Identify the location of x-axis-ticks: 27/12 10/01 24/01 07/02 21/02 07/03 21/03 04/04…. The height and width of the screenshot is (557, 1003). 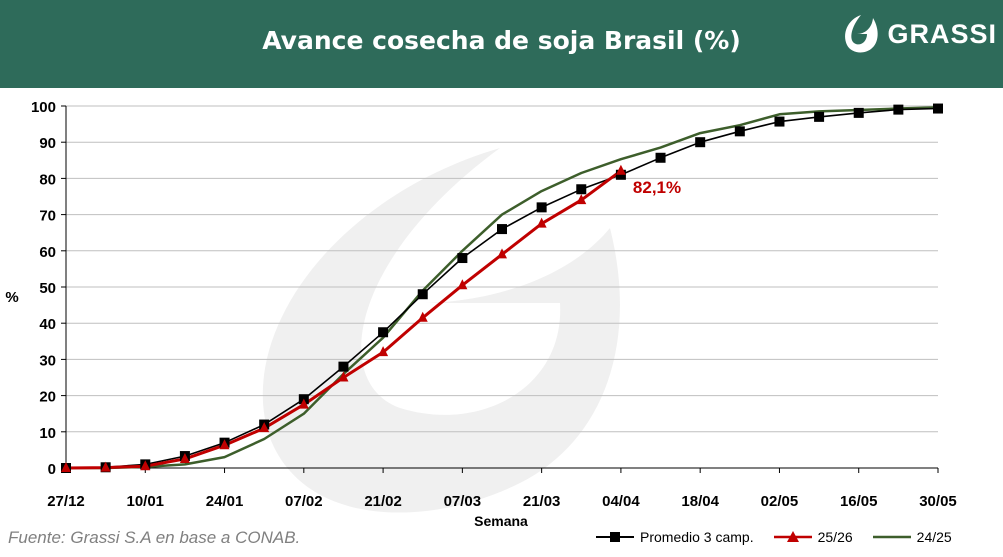
(502, 489).